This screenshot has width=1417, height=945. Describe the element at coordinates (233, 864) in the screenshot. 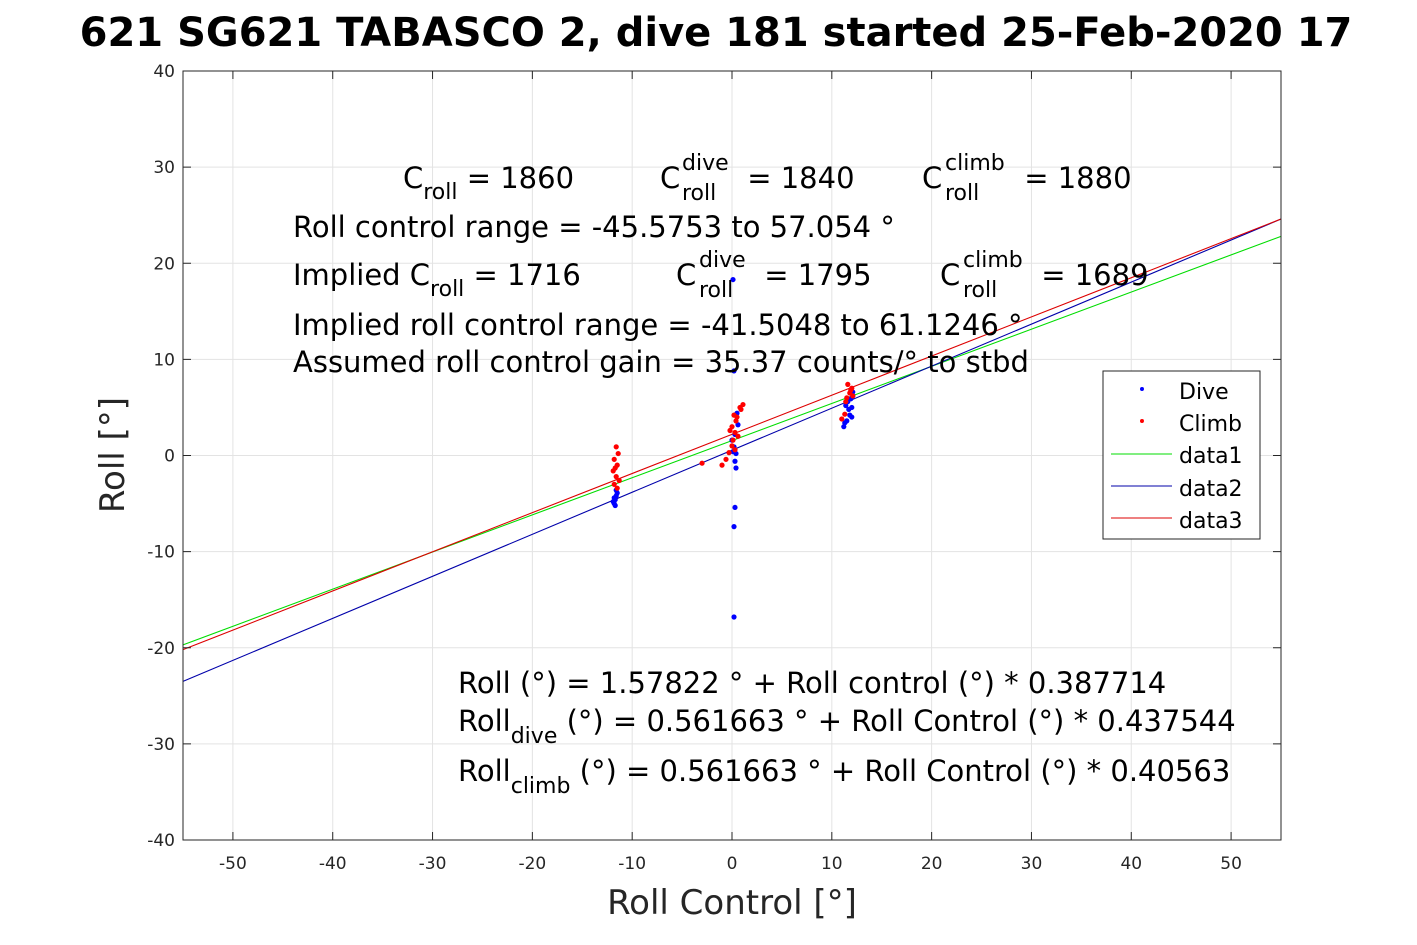

I see `x-tick-label: -50` at that location.